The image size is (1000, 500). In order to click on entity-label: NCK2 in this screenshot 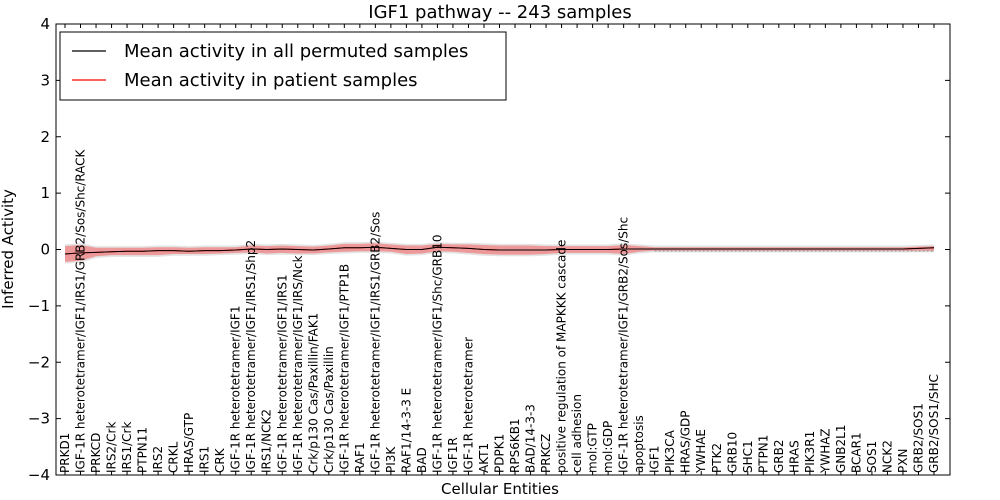, I will do `click(887, 456)`.